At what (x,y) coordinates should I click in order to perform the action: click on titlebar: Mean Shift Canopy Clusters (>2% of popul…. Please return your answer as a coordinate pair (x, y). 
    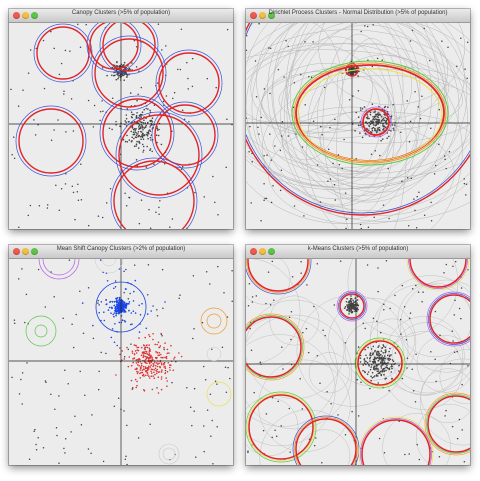
    Looking at the image, I should click on (121, 252).